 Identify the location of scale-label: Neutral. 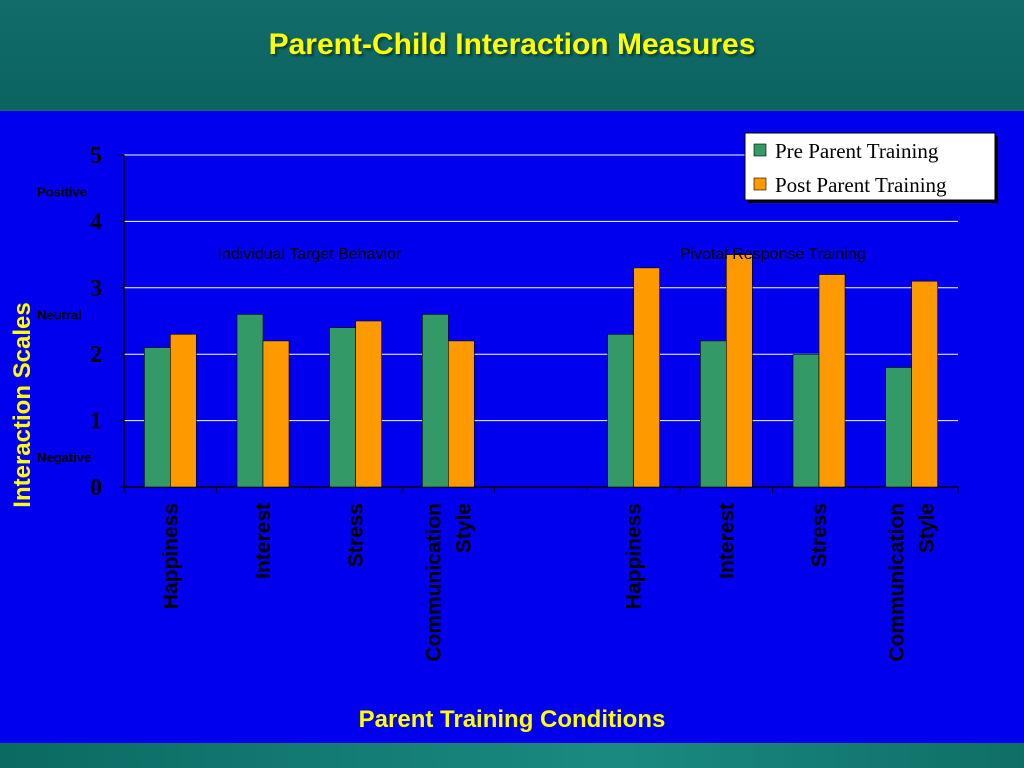
(59, 314).